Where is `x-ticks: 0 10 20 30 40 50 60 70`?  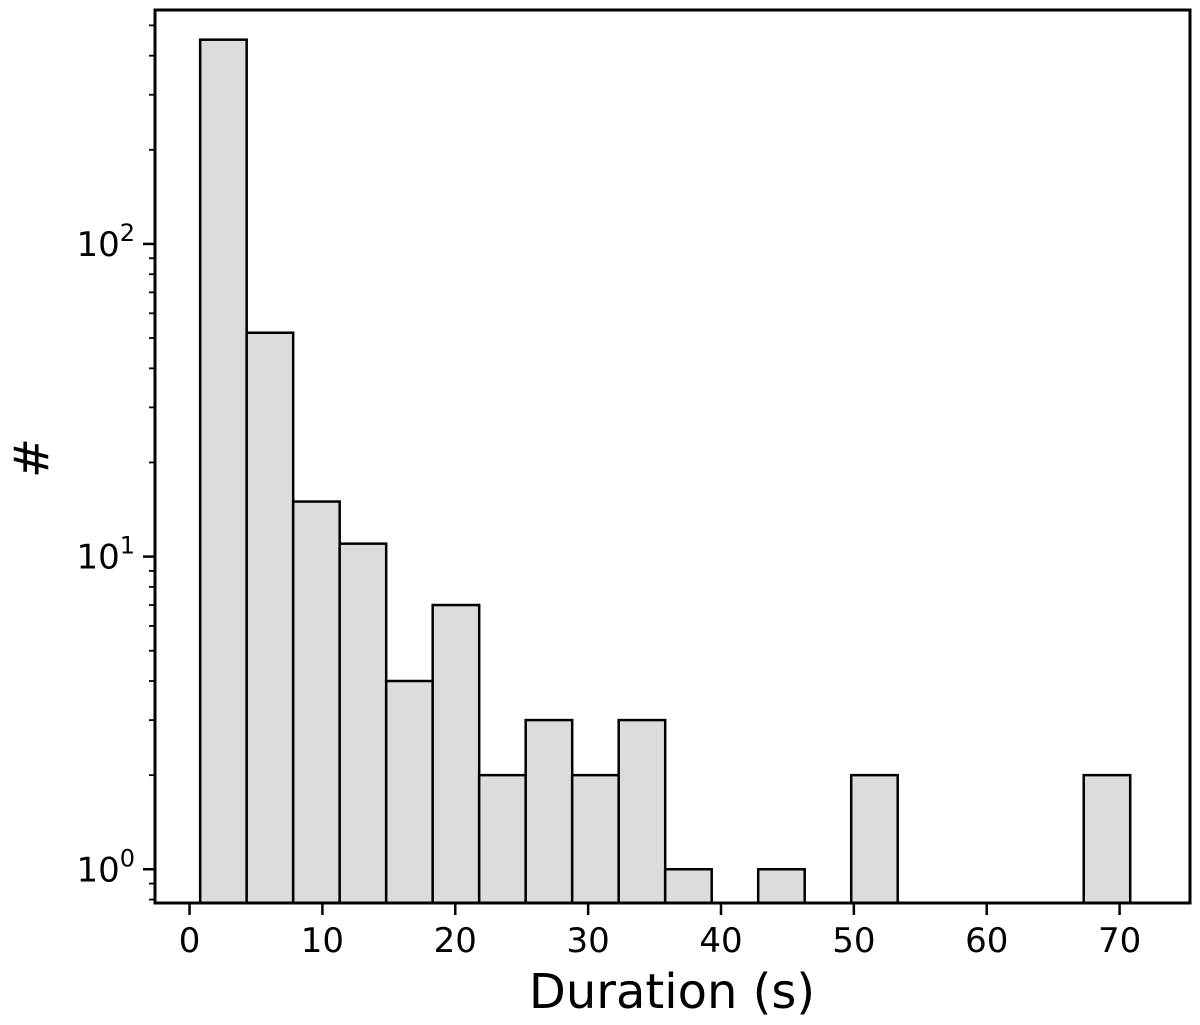 x-ticks: 0 10 20 30 40 50 60 70 is located at coordinates (660, 932).